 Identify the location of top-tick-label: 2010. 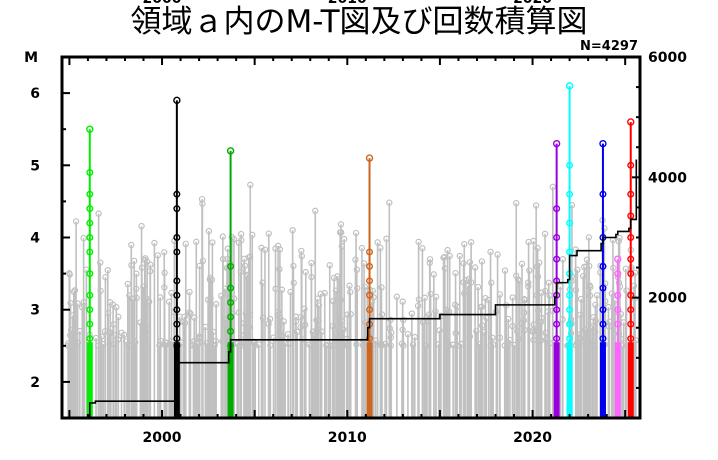
(347, 3).